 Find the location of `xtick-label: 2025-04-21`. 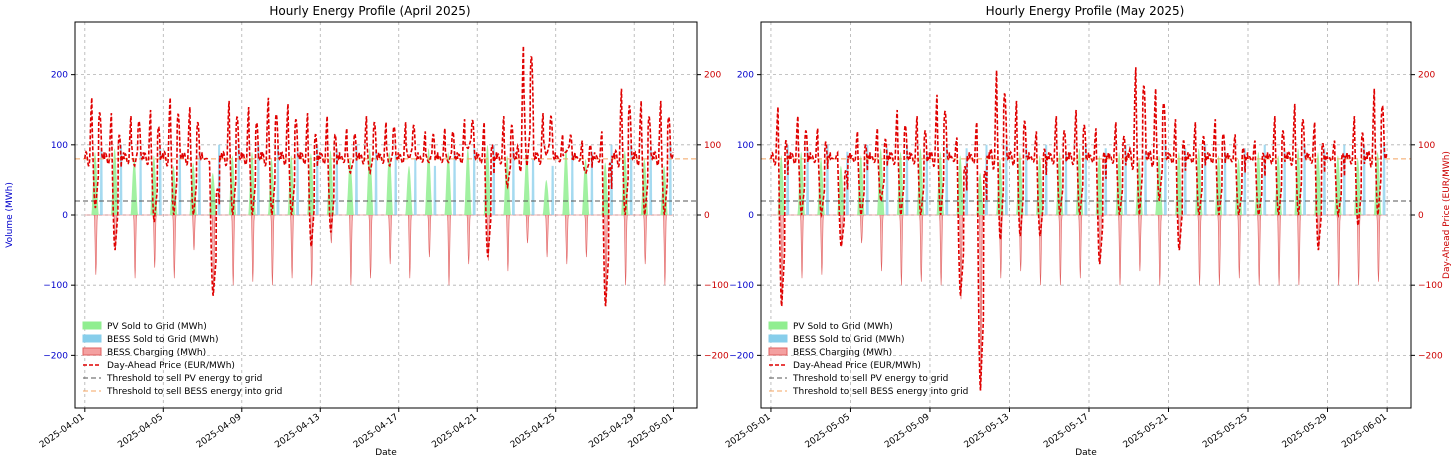

xtick-label: 2025-04-21 is located at coordinates (454, 431).